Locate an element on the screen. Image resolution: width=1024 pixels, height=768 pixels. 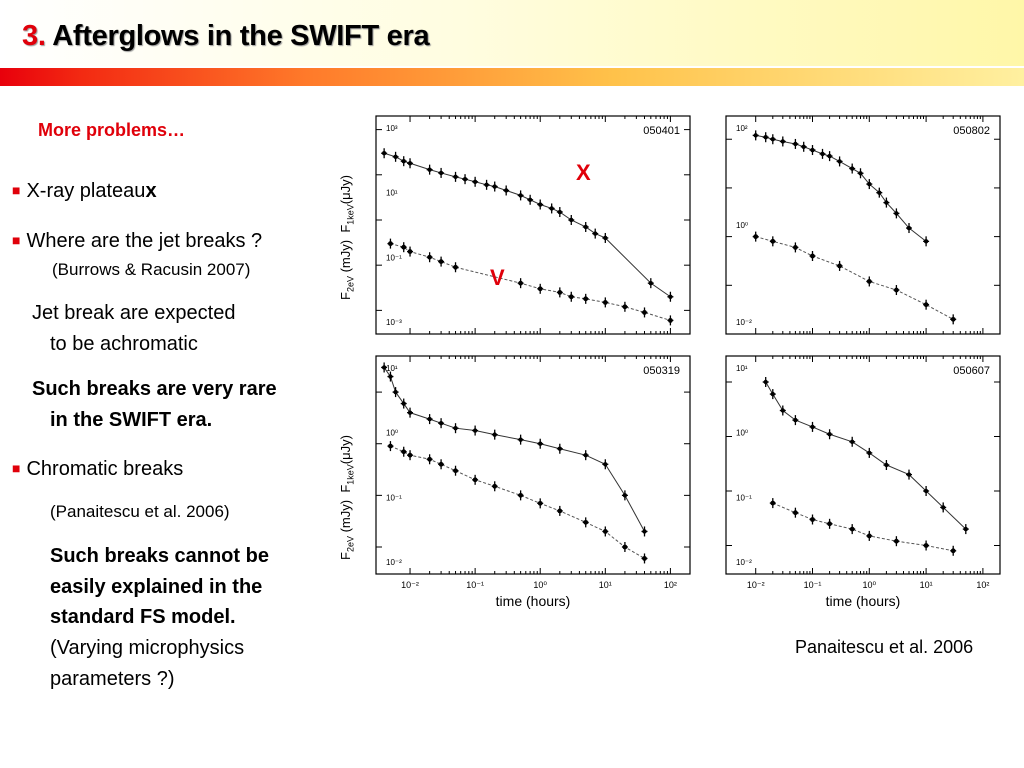
panel-050802: 10⁻² 10⁰ 10² 050802 is located at coordinates (863, 228).